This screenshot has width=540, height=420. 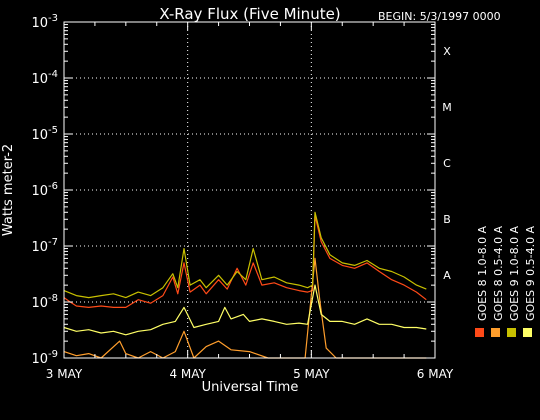 What do you see at coordinates (435, 374) in the screenshot?
I see `x-tick-label: 6 MAY` at bounding box center [435, 374].